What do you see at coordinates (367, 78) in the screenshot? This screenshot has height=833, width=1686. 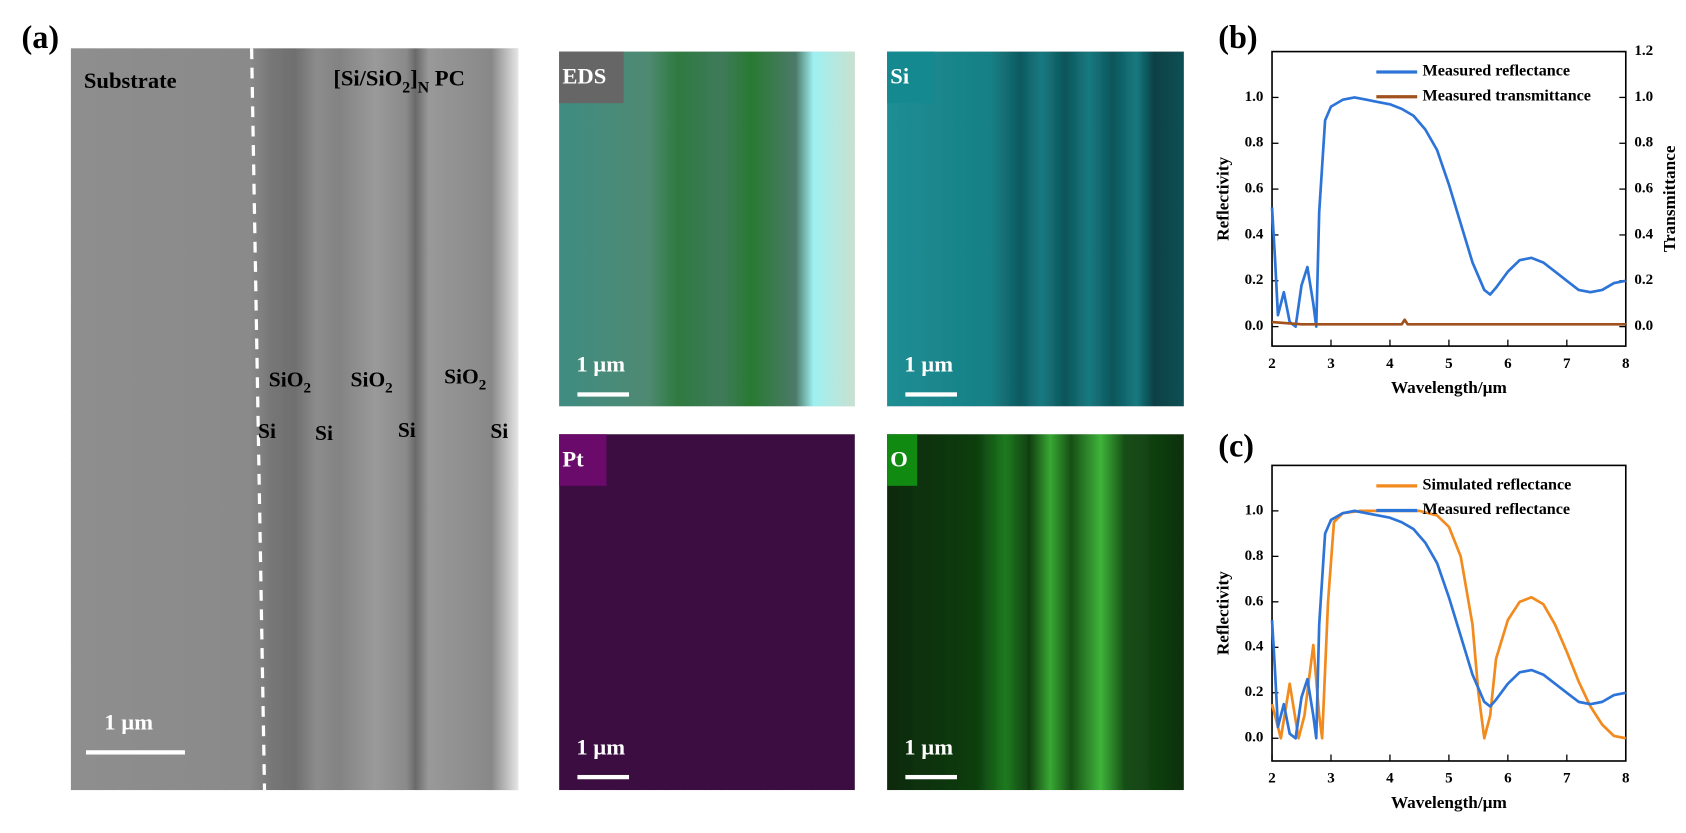 I see `text-part: [Si/SiO` at bounding box center [367, 78].